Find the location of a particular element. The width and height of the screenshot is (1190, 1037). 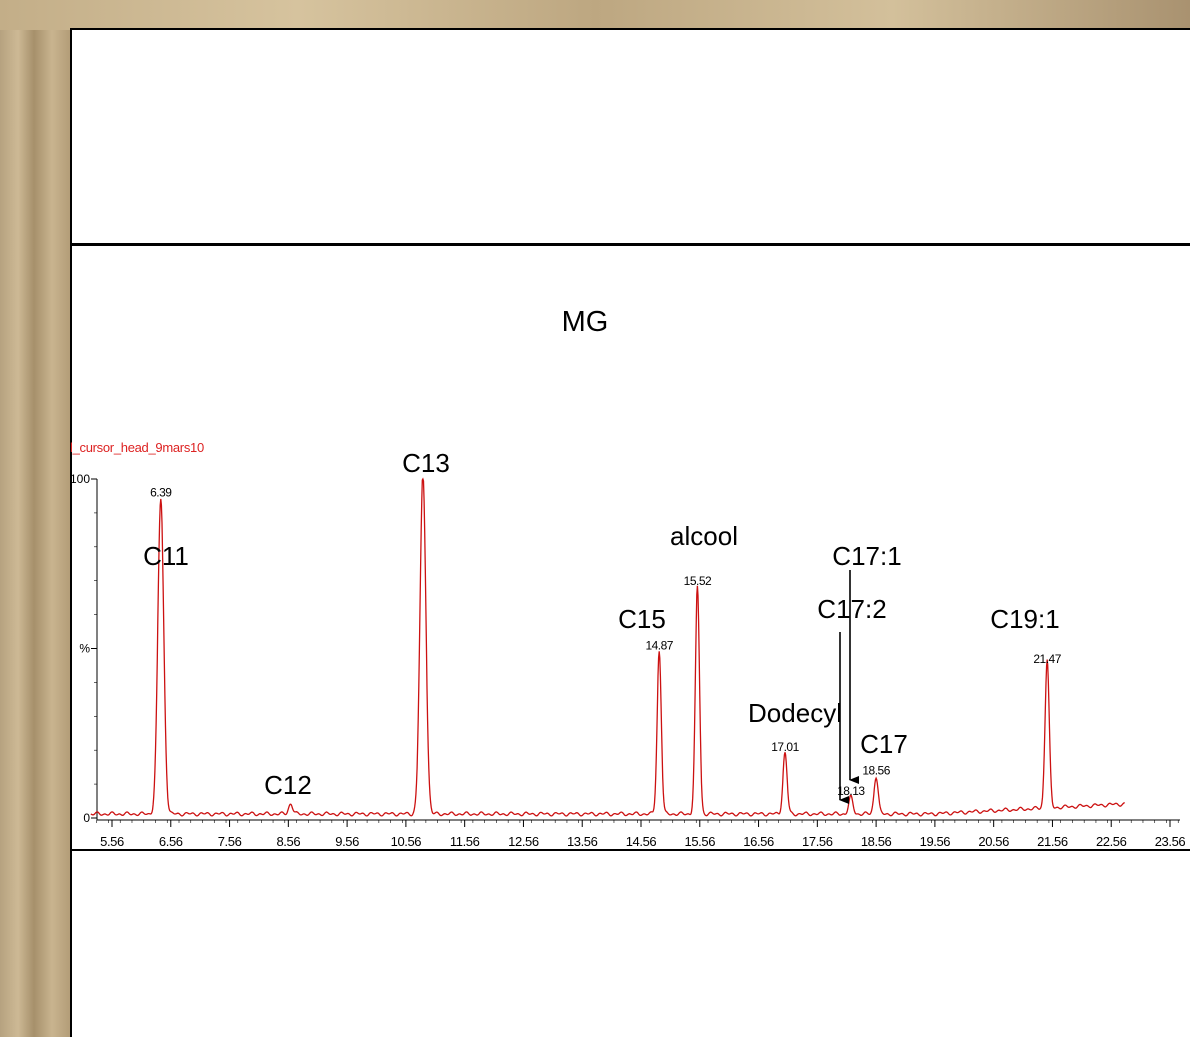

x-tick-label: 17.56 is located at coordinates (817, 841).